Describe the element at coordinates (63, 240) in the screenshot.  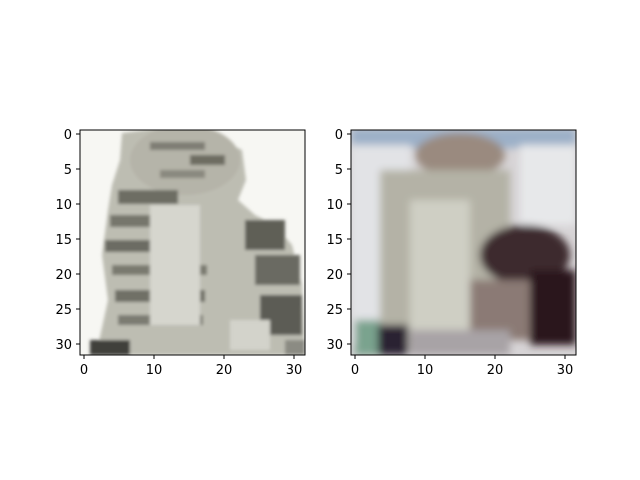
I see `left-ytick: 15` at that location.